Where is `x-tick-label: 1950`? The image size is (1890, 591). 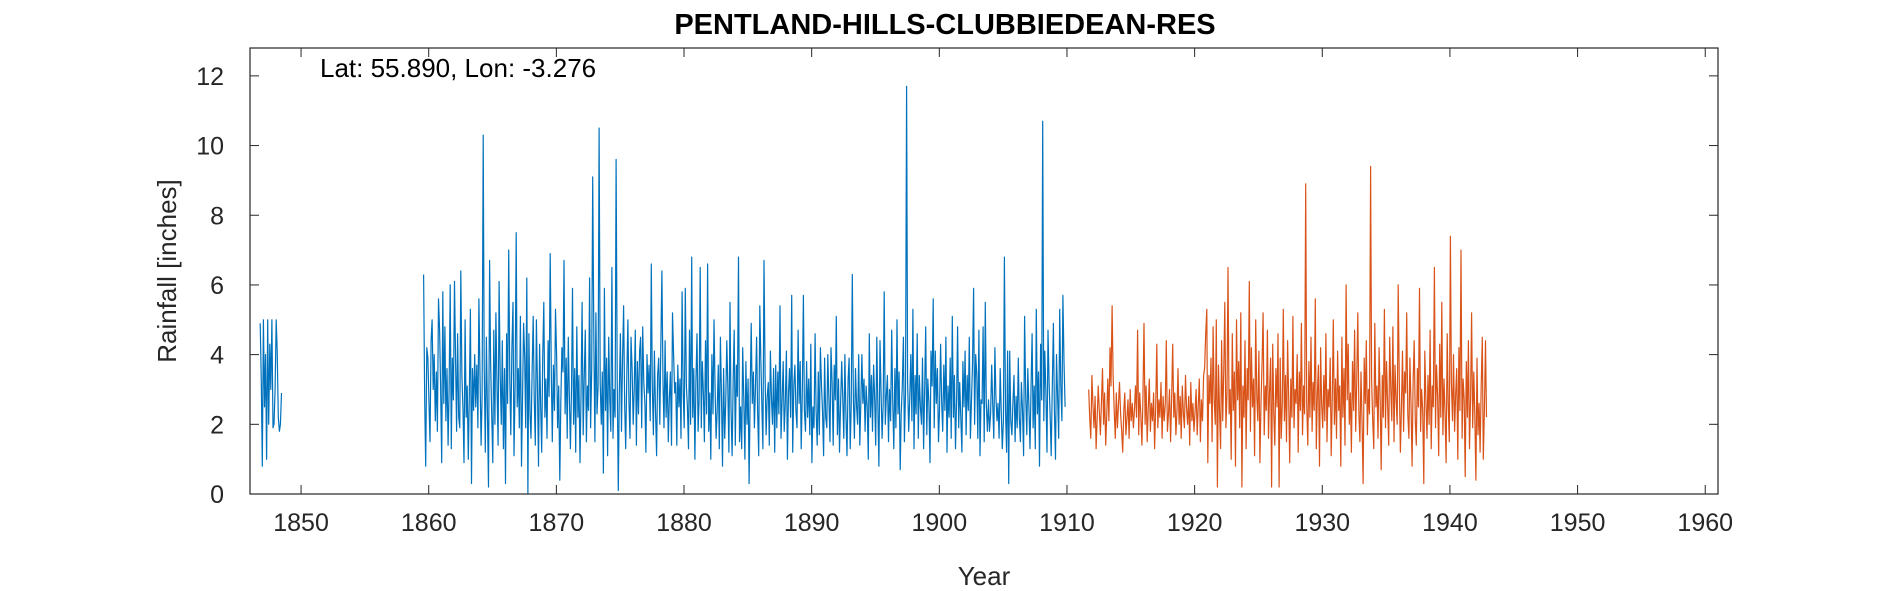
x-tick-label: 1950 is located at coordinates (1578, 523).